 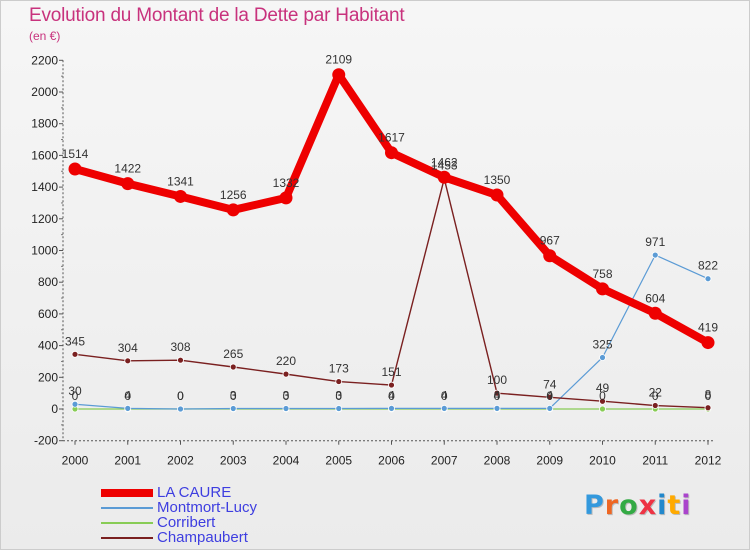 What do you see at coordinates (550, 241) in the screenshot?
I see `data-label: 967` at bounding box center [550, 241].